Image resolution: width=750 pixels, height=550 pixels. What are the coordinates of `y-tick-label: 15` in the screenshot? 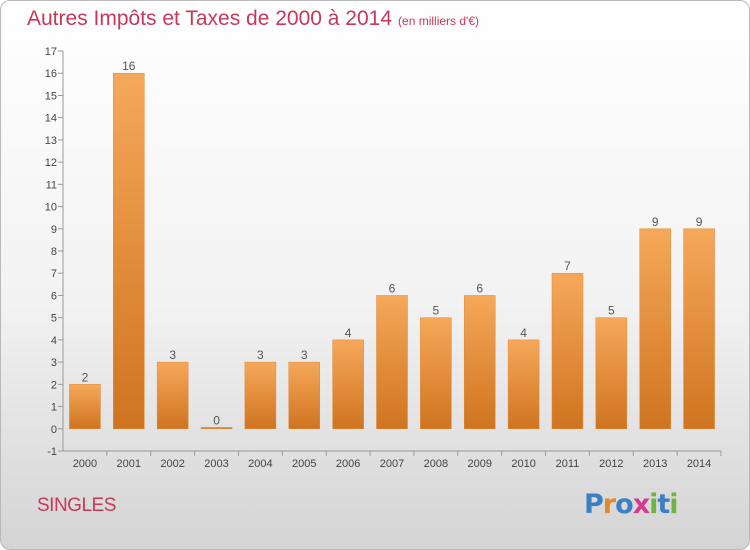 It's located at (51, 96).